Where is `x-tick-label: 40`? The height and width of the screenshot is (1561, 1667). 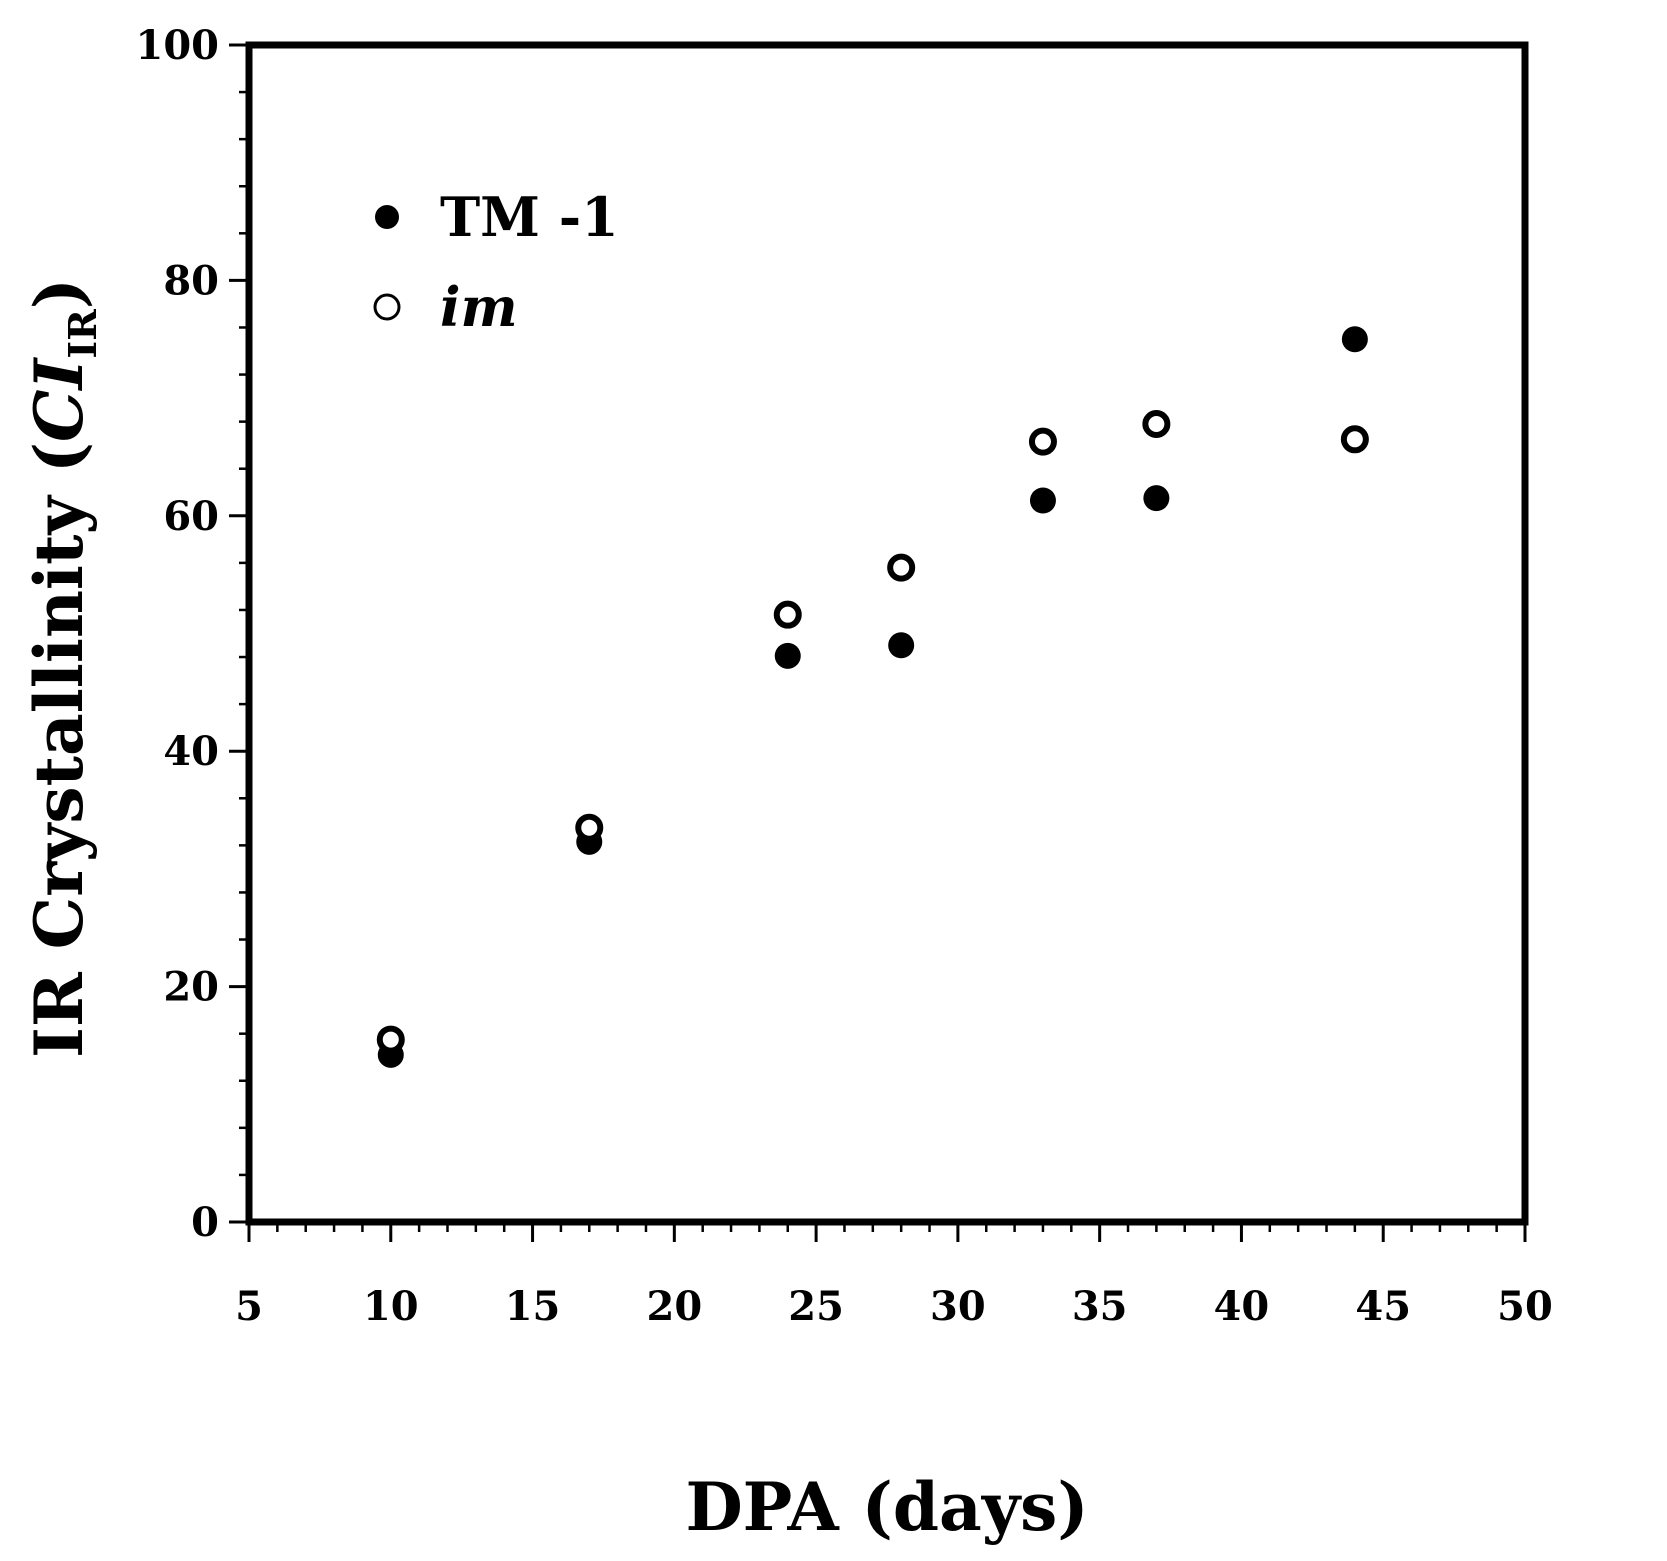
x-tick-label: 40 is located at coordinates (1242, 1306).